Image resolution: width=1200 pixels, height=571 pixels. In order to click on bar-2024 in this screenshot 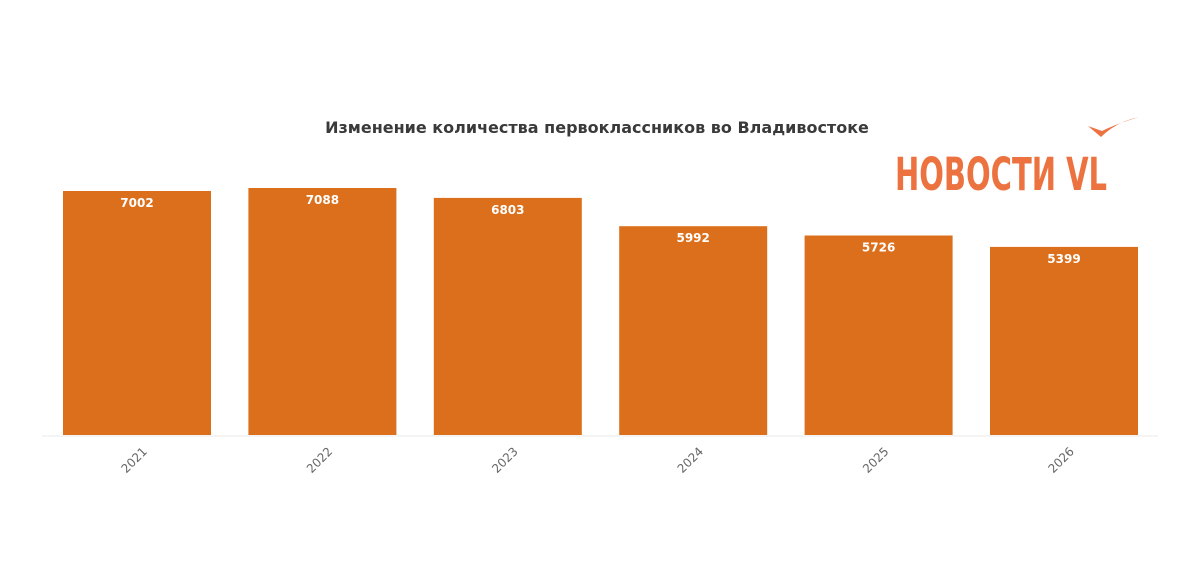, I will do `click(693, 330)`.